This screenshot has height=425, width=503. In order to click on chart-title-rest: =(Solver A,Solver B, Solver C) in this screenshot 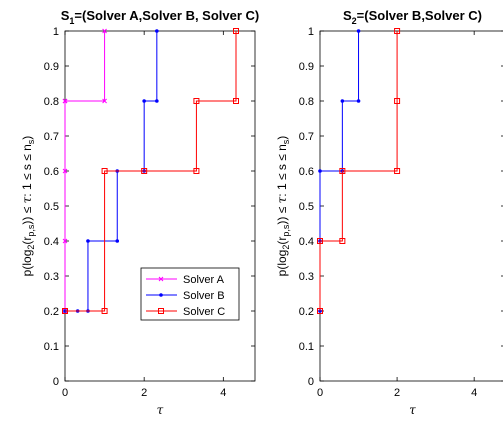, I will do `click(166, 15)`.